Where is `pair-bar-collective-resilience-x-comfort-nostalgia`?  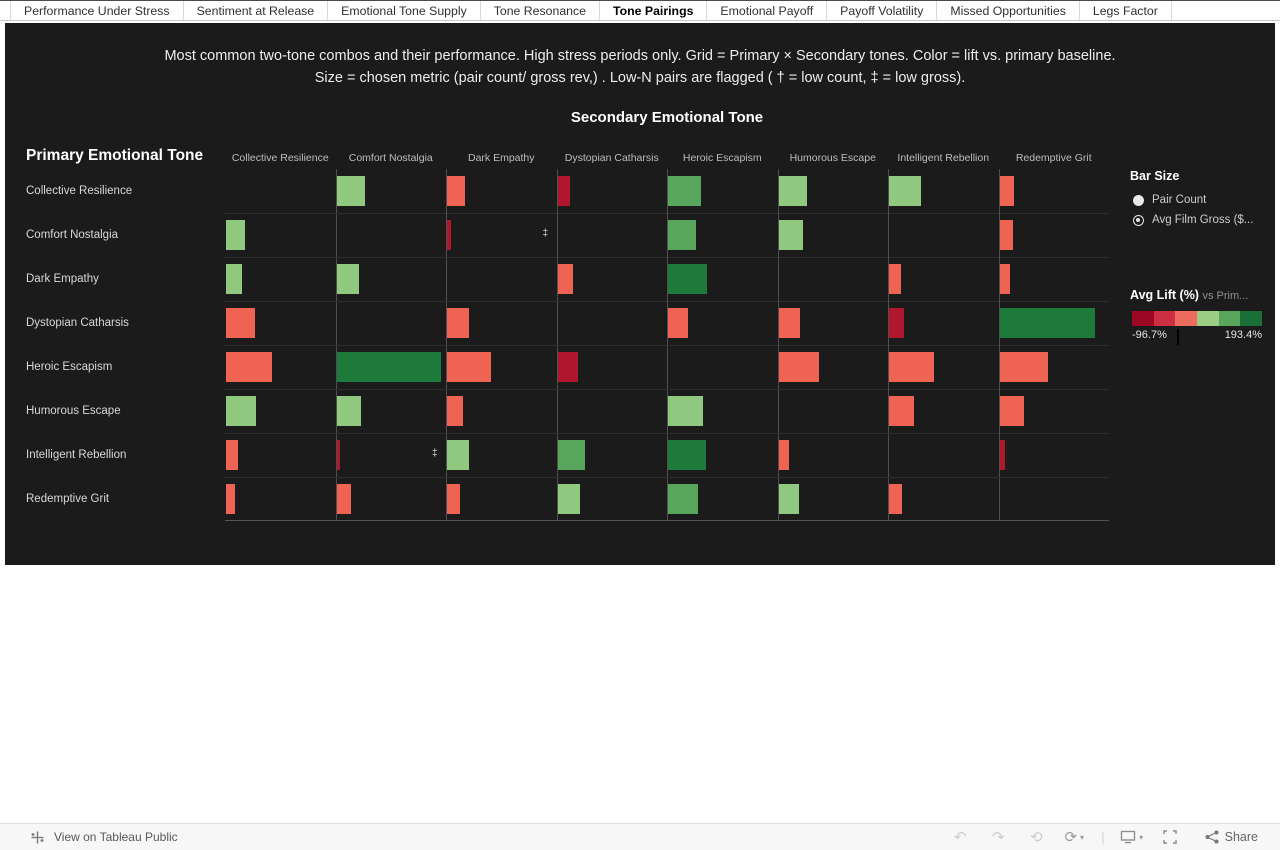 pair-bar-collective-resilience-x-comfort-nostalgia is located at coordinates (350, 191).